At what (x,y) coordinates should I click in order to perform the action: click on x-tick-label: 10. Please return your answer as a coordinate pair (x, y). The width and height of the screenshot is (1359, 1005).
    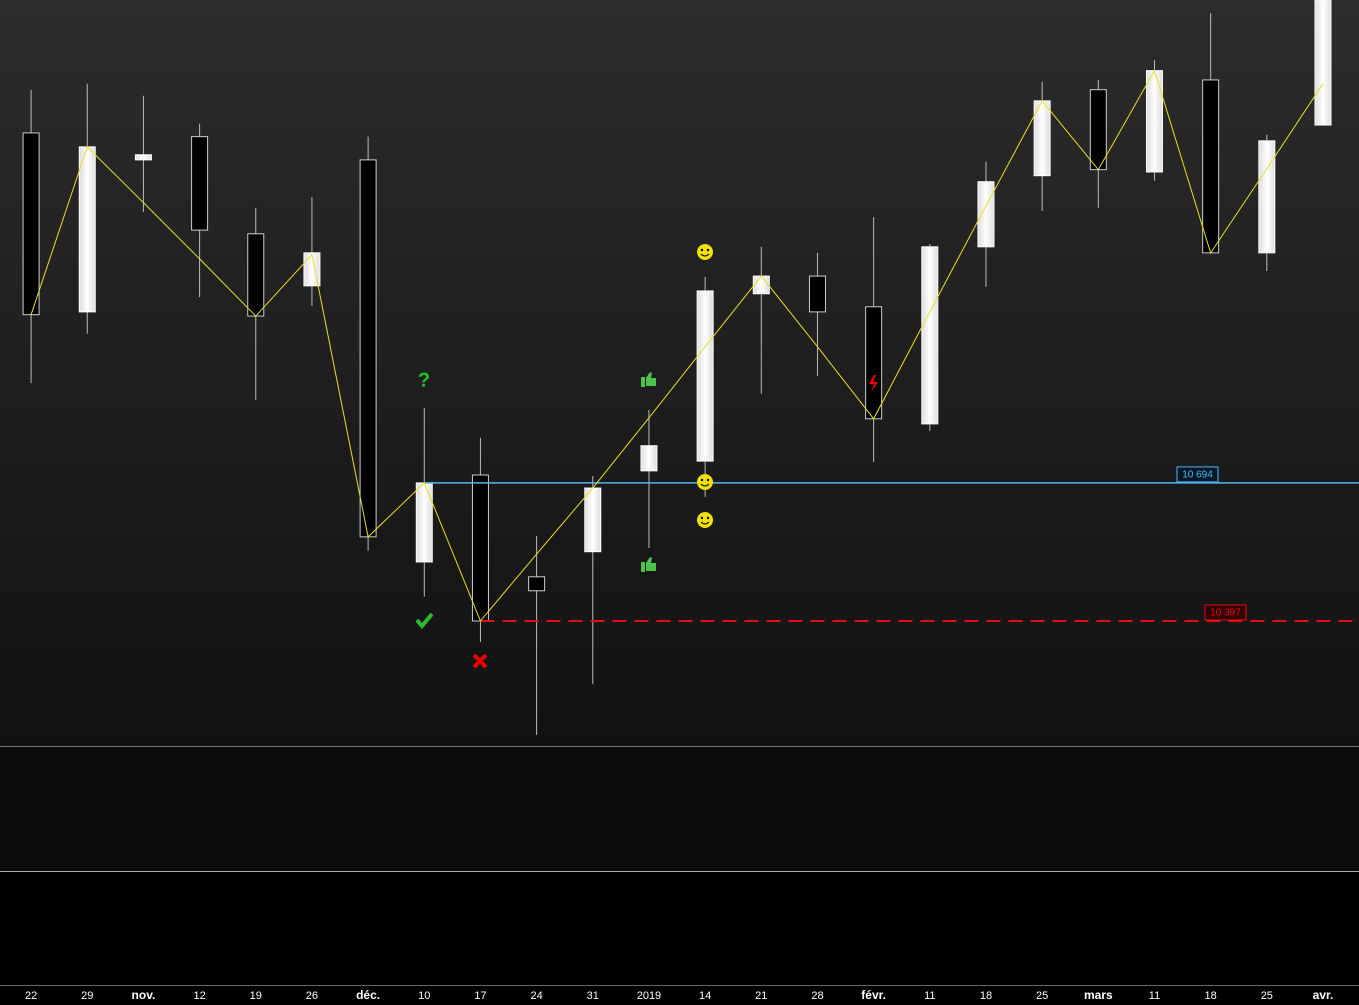
    Looking at the image, I should click on (424, 996).